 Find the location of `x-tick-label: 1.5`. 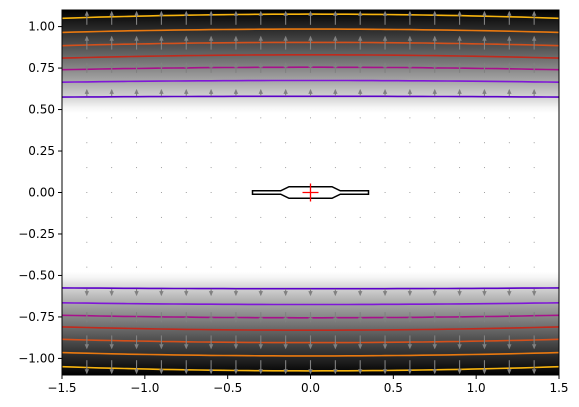

x-tick-label: 1.5 is located at coordinates (558, 388).